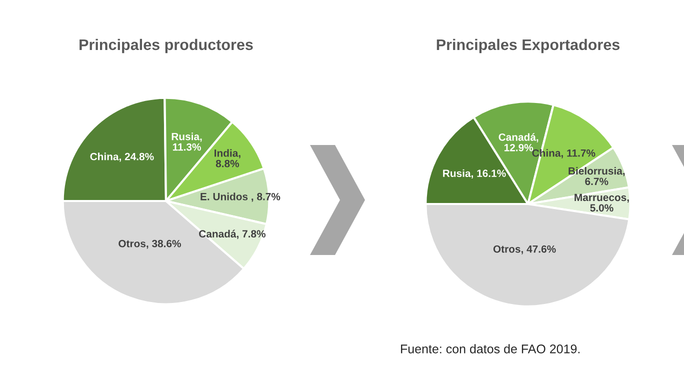  What do you see at coordinates (149, 244) in the screenshot?
I see `slice-label: Otros, 38.6%` at bounding box center [149, 244].